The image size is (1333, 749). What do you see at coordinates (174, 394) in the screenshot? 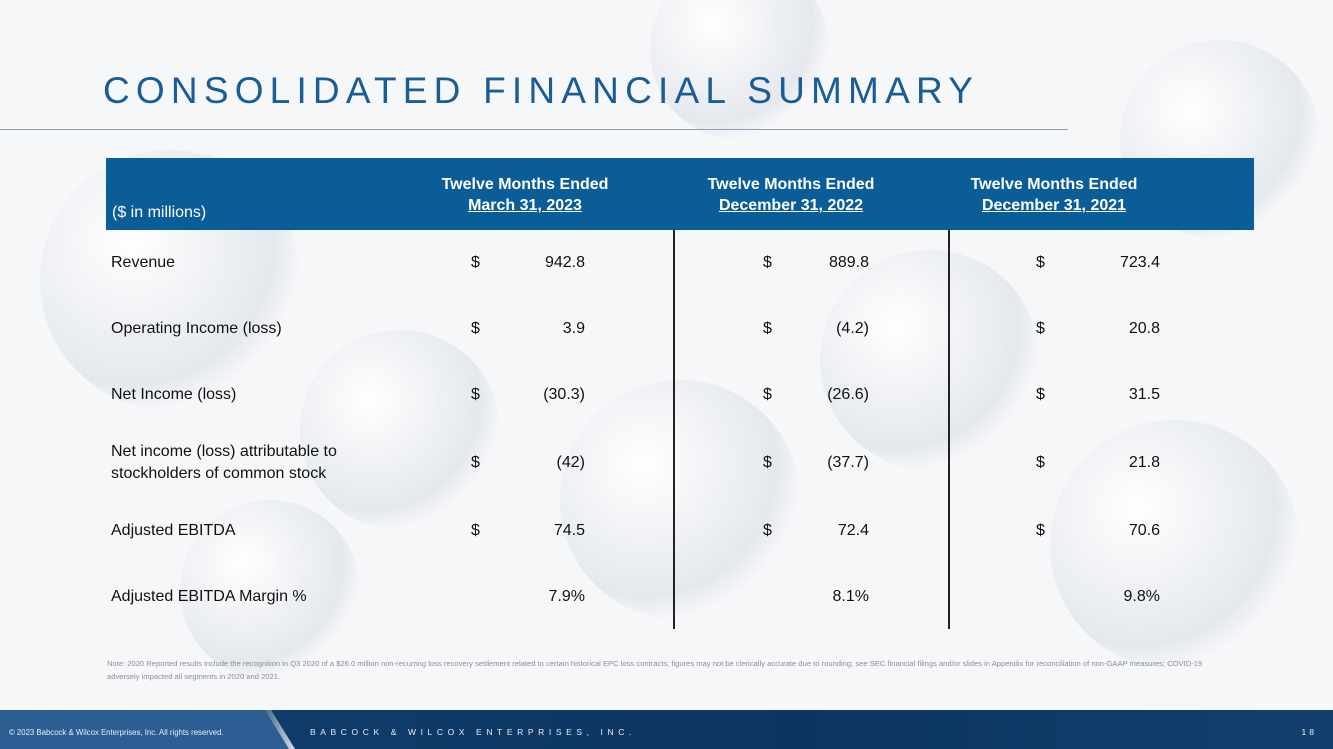
I see `row-label-net-income: Net Income (loss)` at bounding box center [174, 394].